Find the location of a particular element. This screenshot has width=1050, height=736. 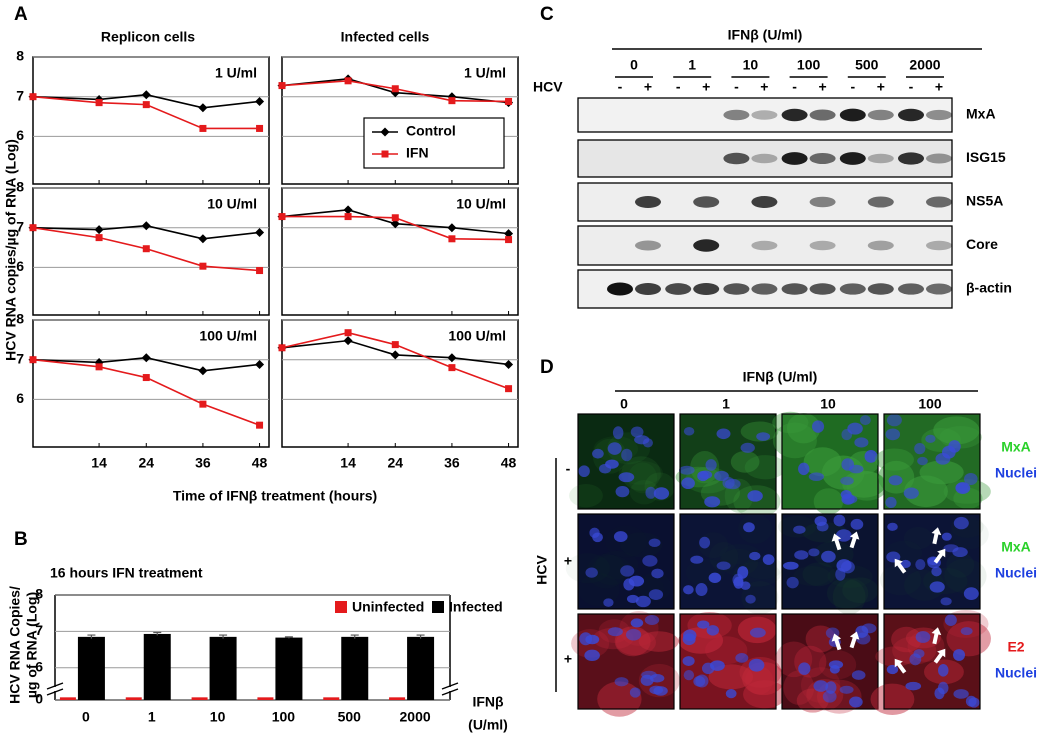

column-title: Infected cells is located at coordinates (385, 37).